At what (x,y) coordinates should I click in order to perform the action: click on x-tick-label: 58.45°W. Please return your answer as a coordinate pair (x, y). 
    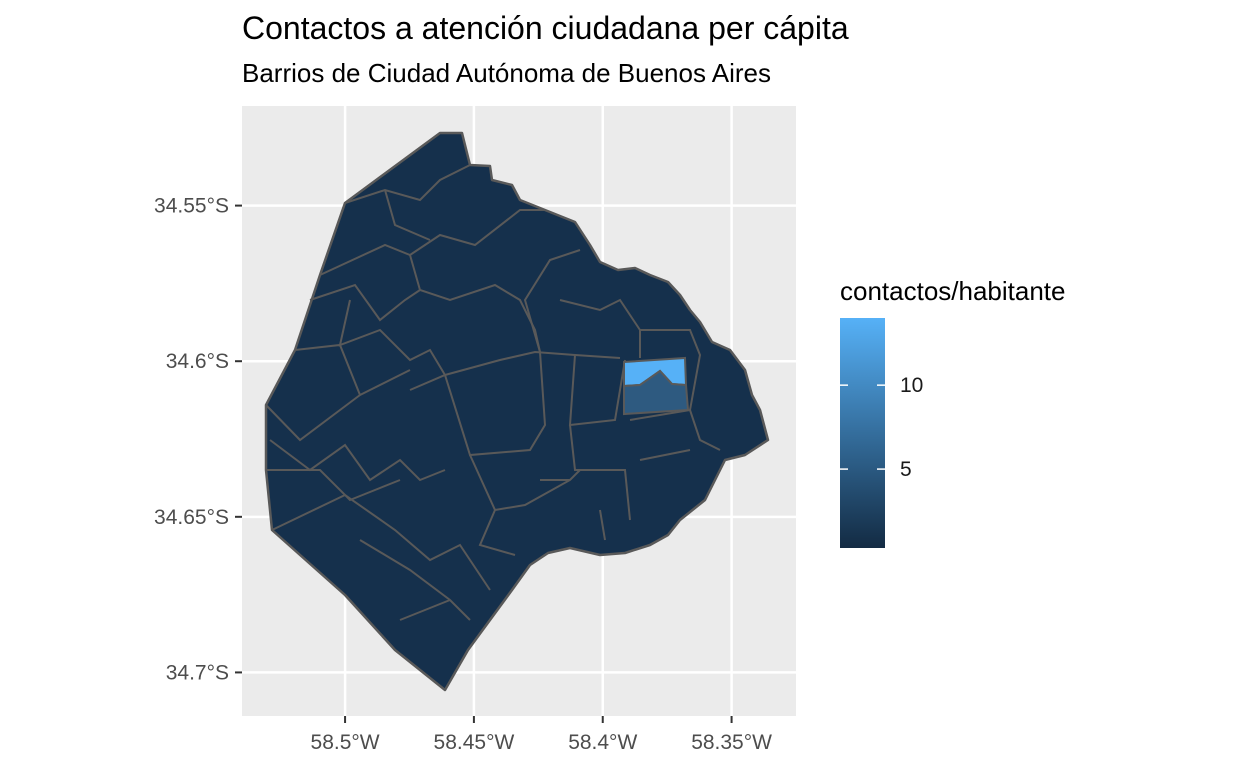
    Looking at the image, I should click on (474, 742).